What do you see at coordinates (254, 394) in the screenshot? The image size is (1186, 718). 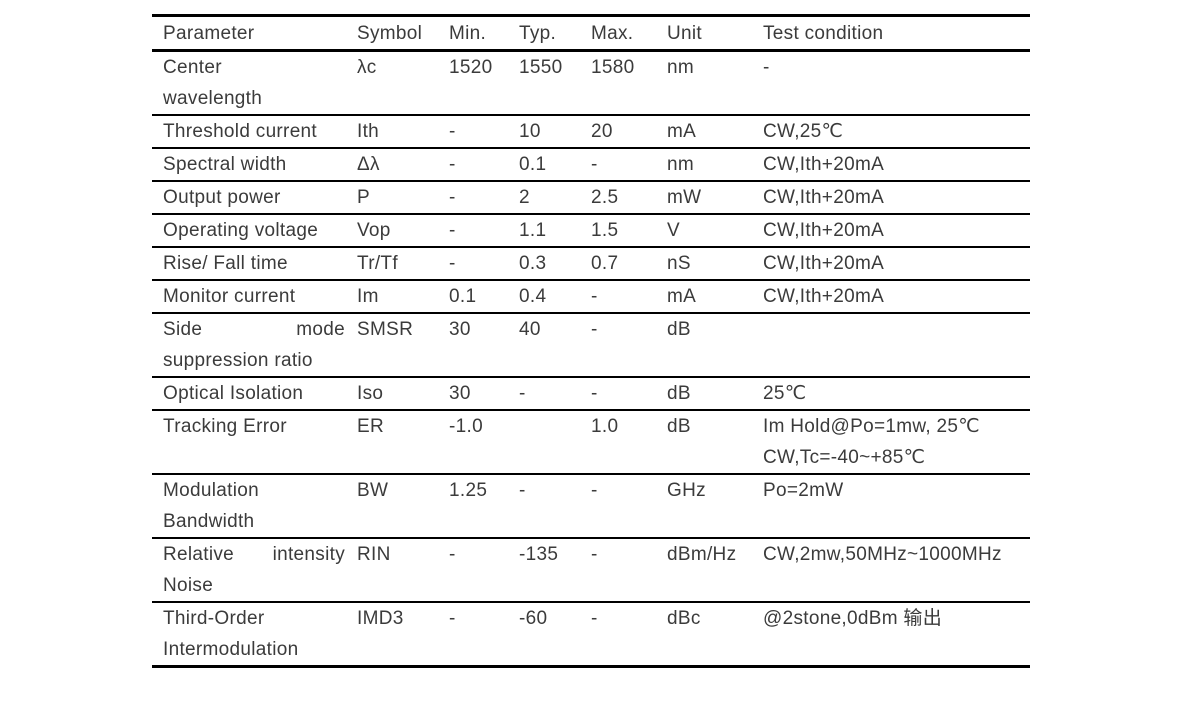 I see `param-cell: Optical Isolation` at bounding box center [254, 394].